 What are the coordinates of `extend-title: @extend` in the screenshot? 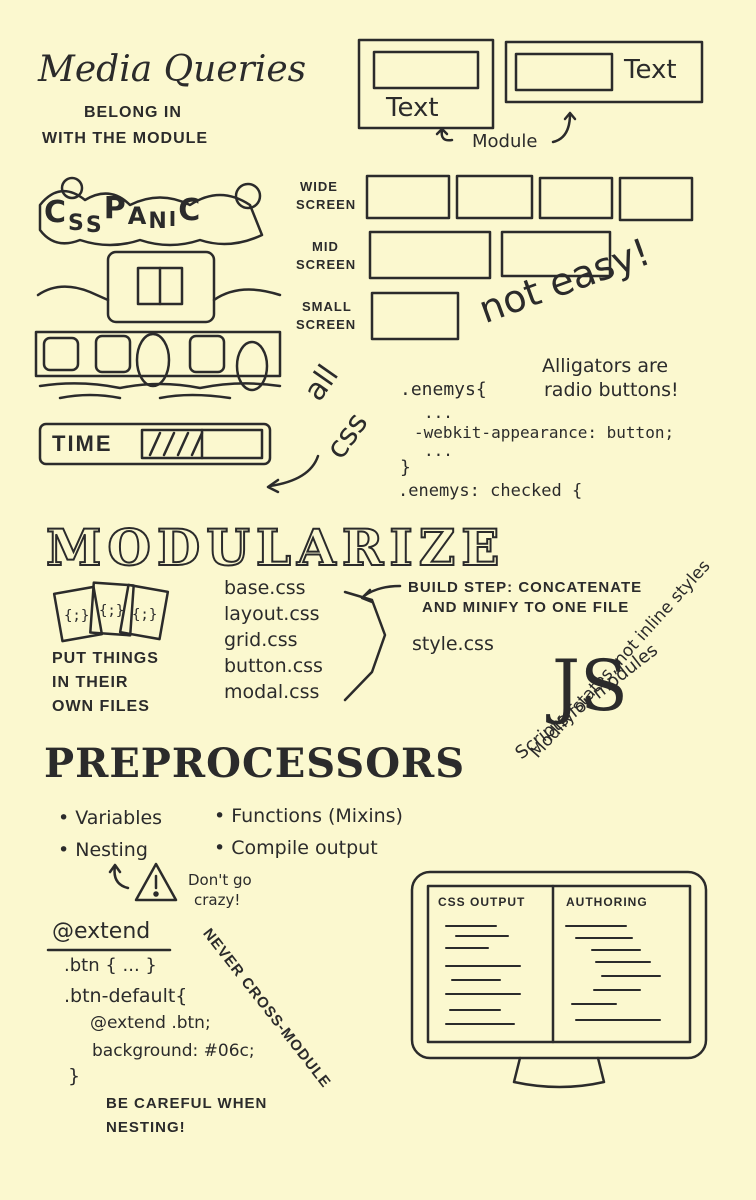 It's located at (101, 931).